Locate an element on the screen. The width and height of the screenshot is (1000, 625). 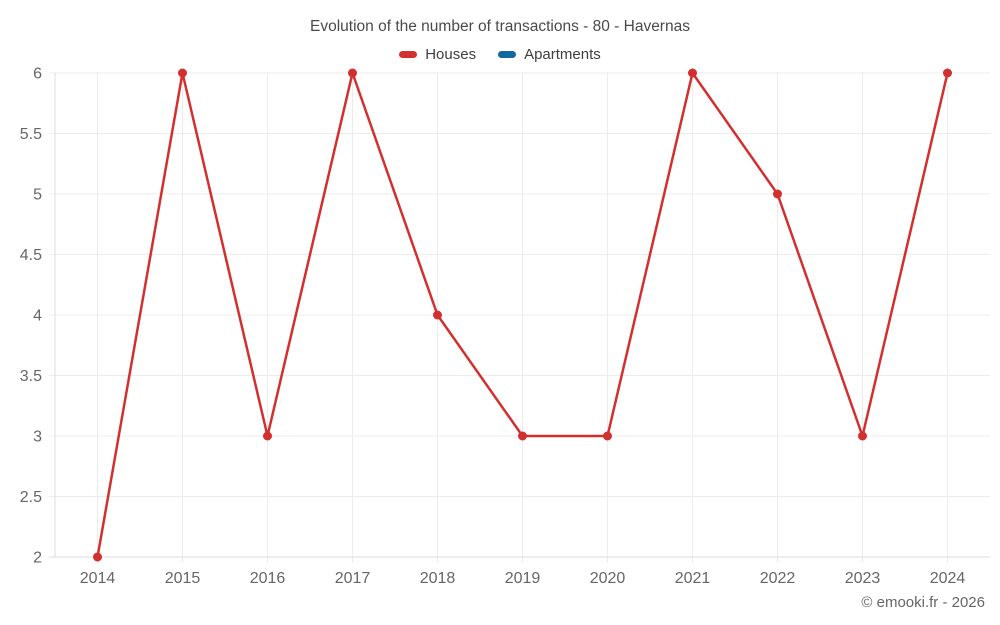
x-tick-label: 2023 is located at coordinates (863, 578).